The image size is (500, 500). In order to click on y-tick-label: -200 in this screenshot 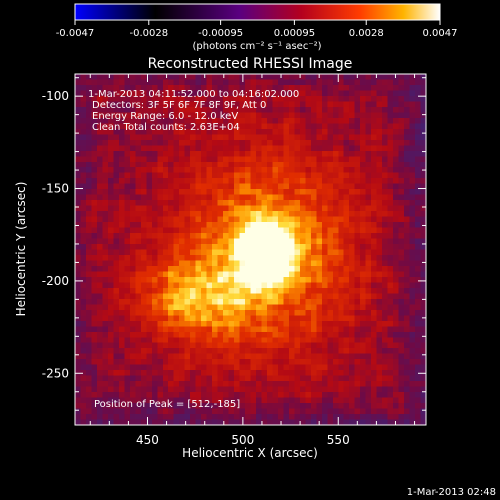, I will do `click(55, 281)`.